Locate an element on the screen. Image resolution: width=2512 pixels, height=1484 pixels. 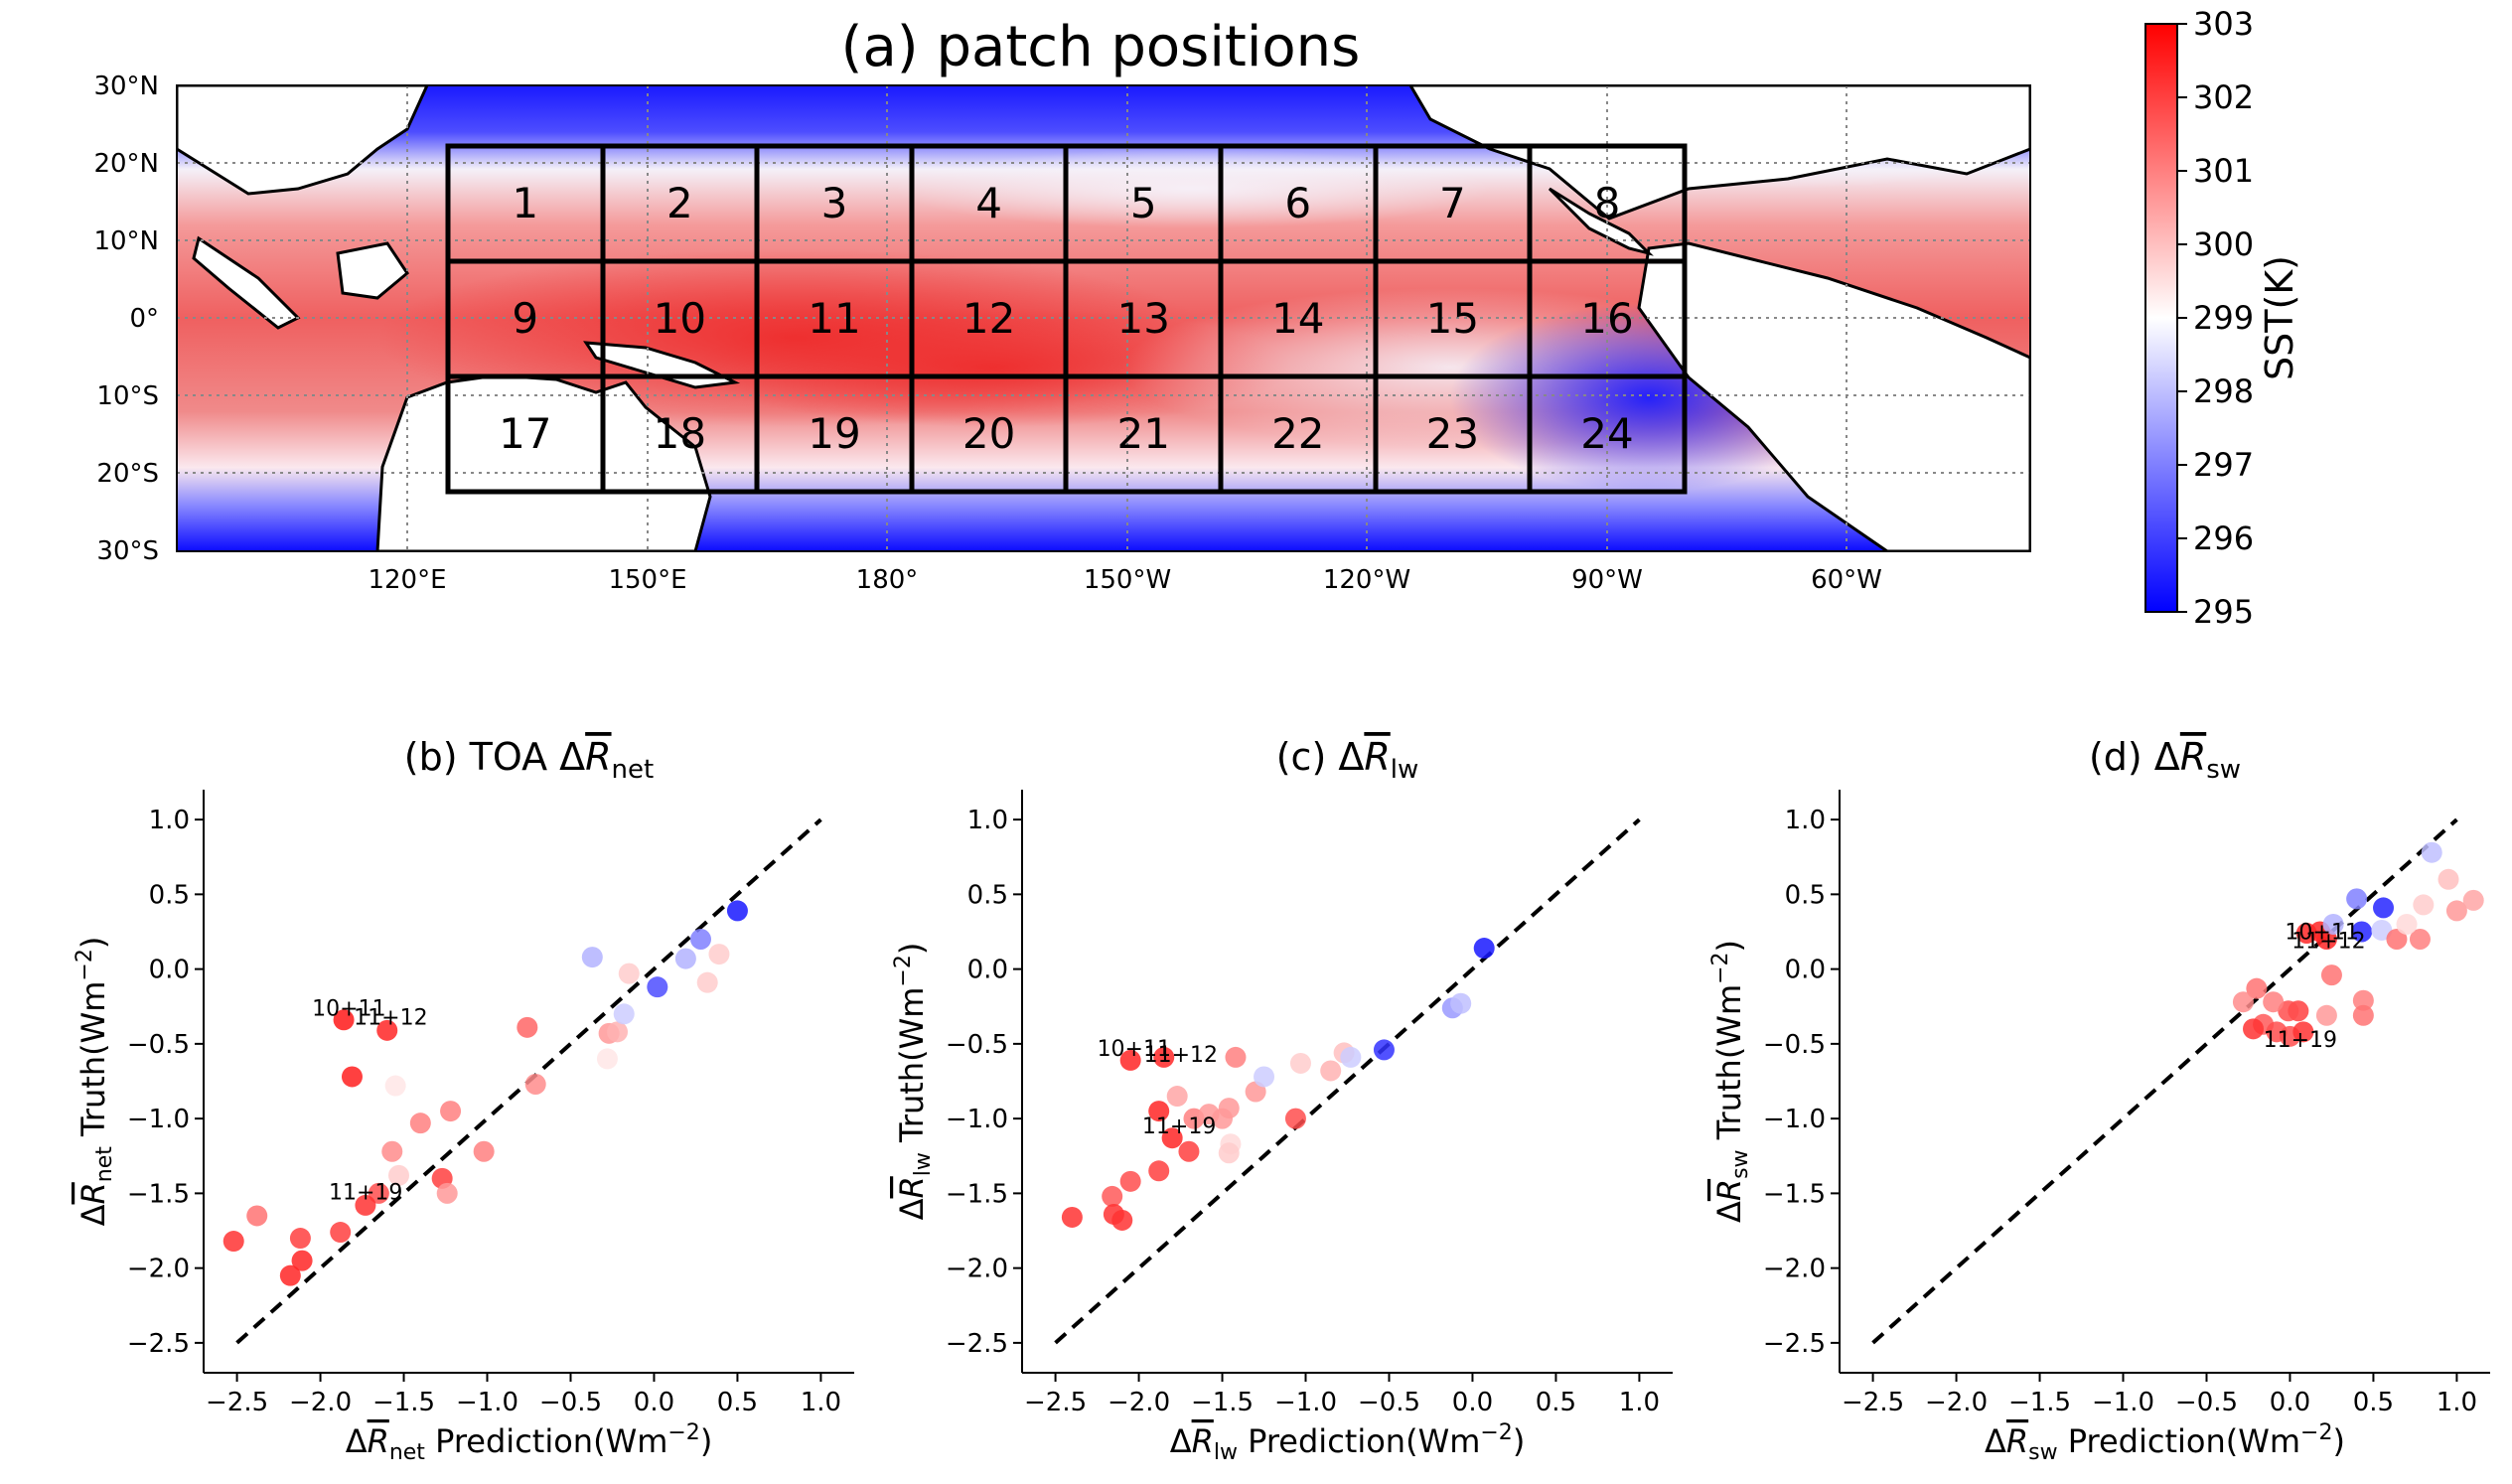
central-america is located at coordinates (1601, 221).